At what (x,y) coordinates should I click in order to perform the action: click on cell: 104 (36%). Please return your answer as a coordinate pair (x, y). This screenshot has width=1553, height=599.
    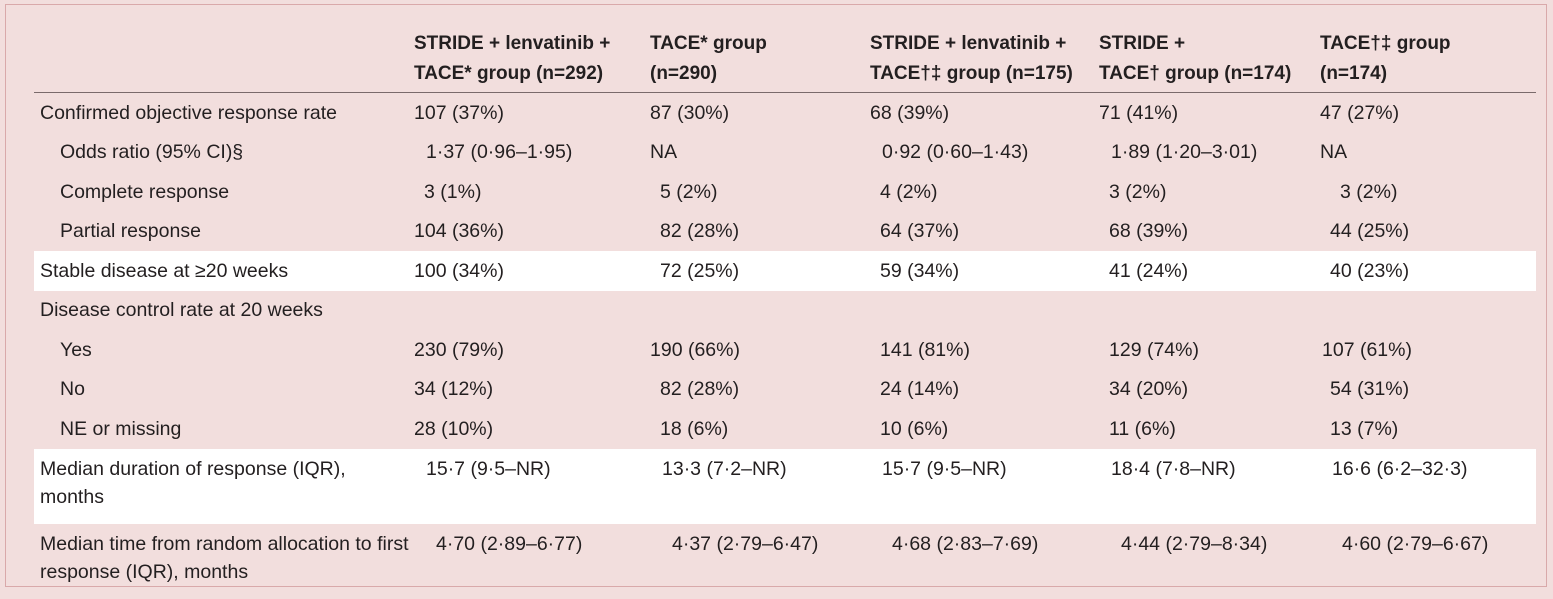
    Looking at the image, I should click on (459, 231).